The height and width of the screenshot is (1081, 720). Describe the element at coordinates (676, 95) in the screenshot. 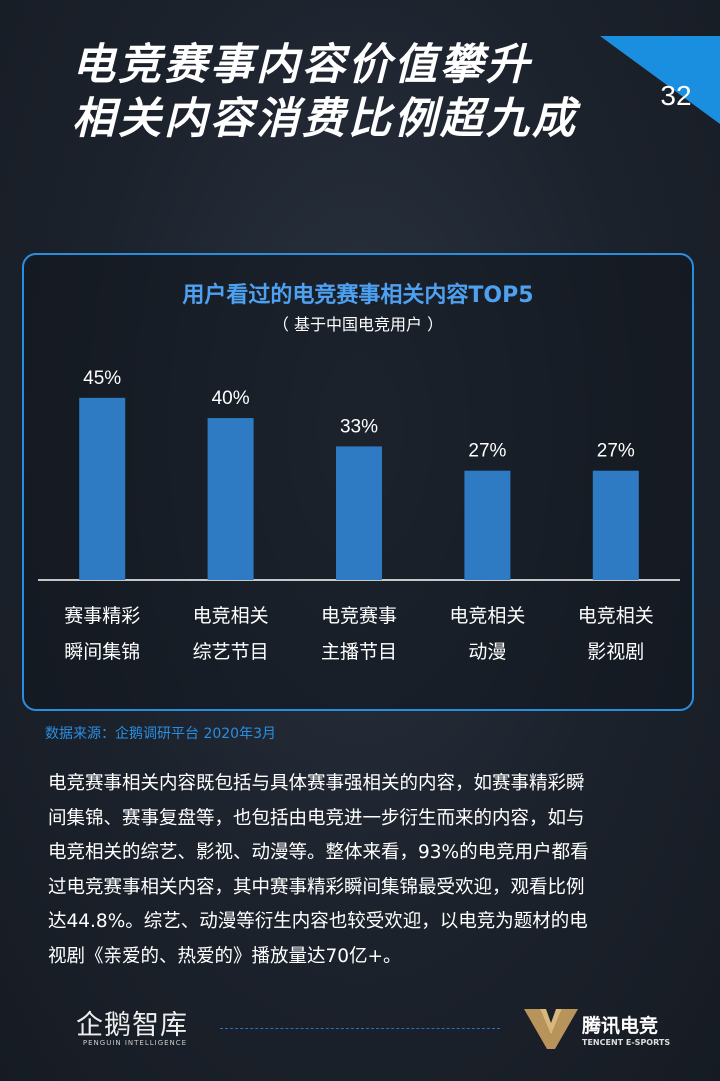

I see `page-number: 32` at that location.